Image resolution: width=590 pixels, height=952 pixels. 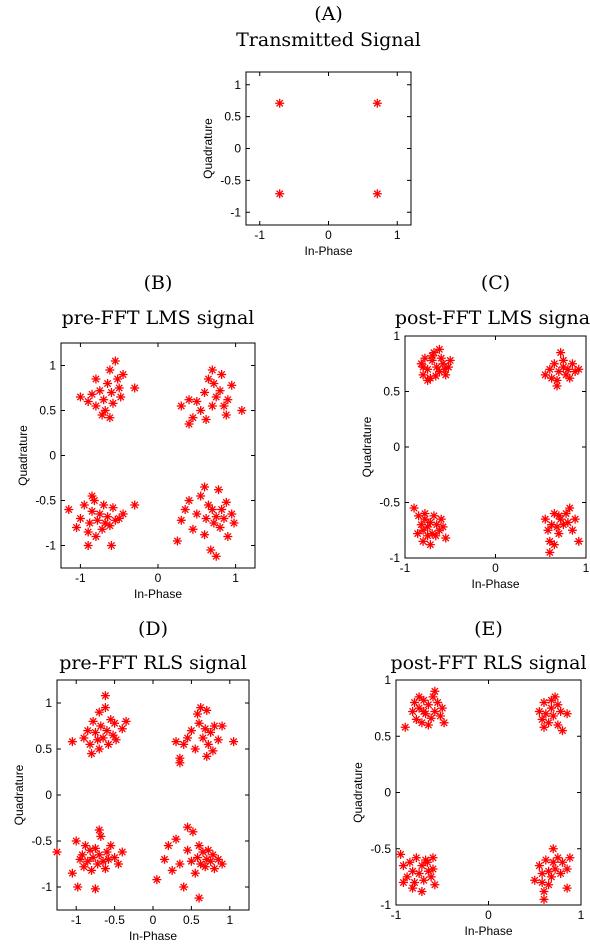 What do you see at coordinates (488, 629) in the screenshot?
I see `panel-letter: (E)` at bounding box center [488, 629].